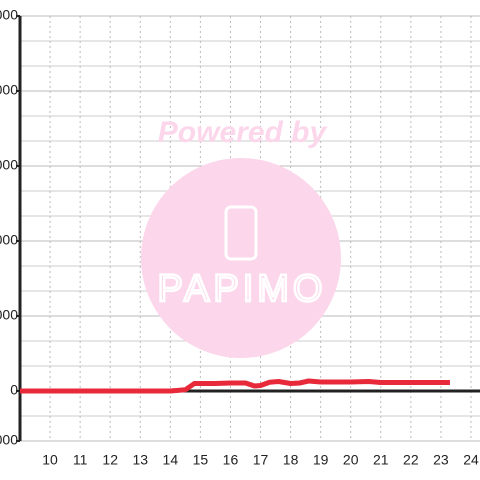  What do you see at coordinates (9, 315) in the screenshot?
I see `y-tick-label: 30,000` at bounding box center [9, 315].